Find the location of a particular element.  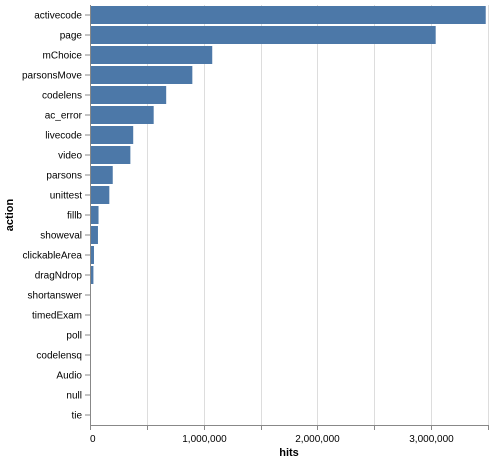

y-tick-label: mChoice is located at coordinates (63, 56).